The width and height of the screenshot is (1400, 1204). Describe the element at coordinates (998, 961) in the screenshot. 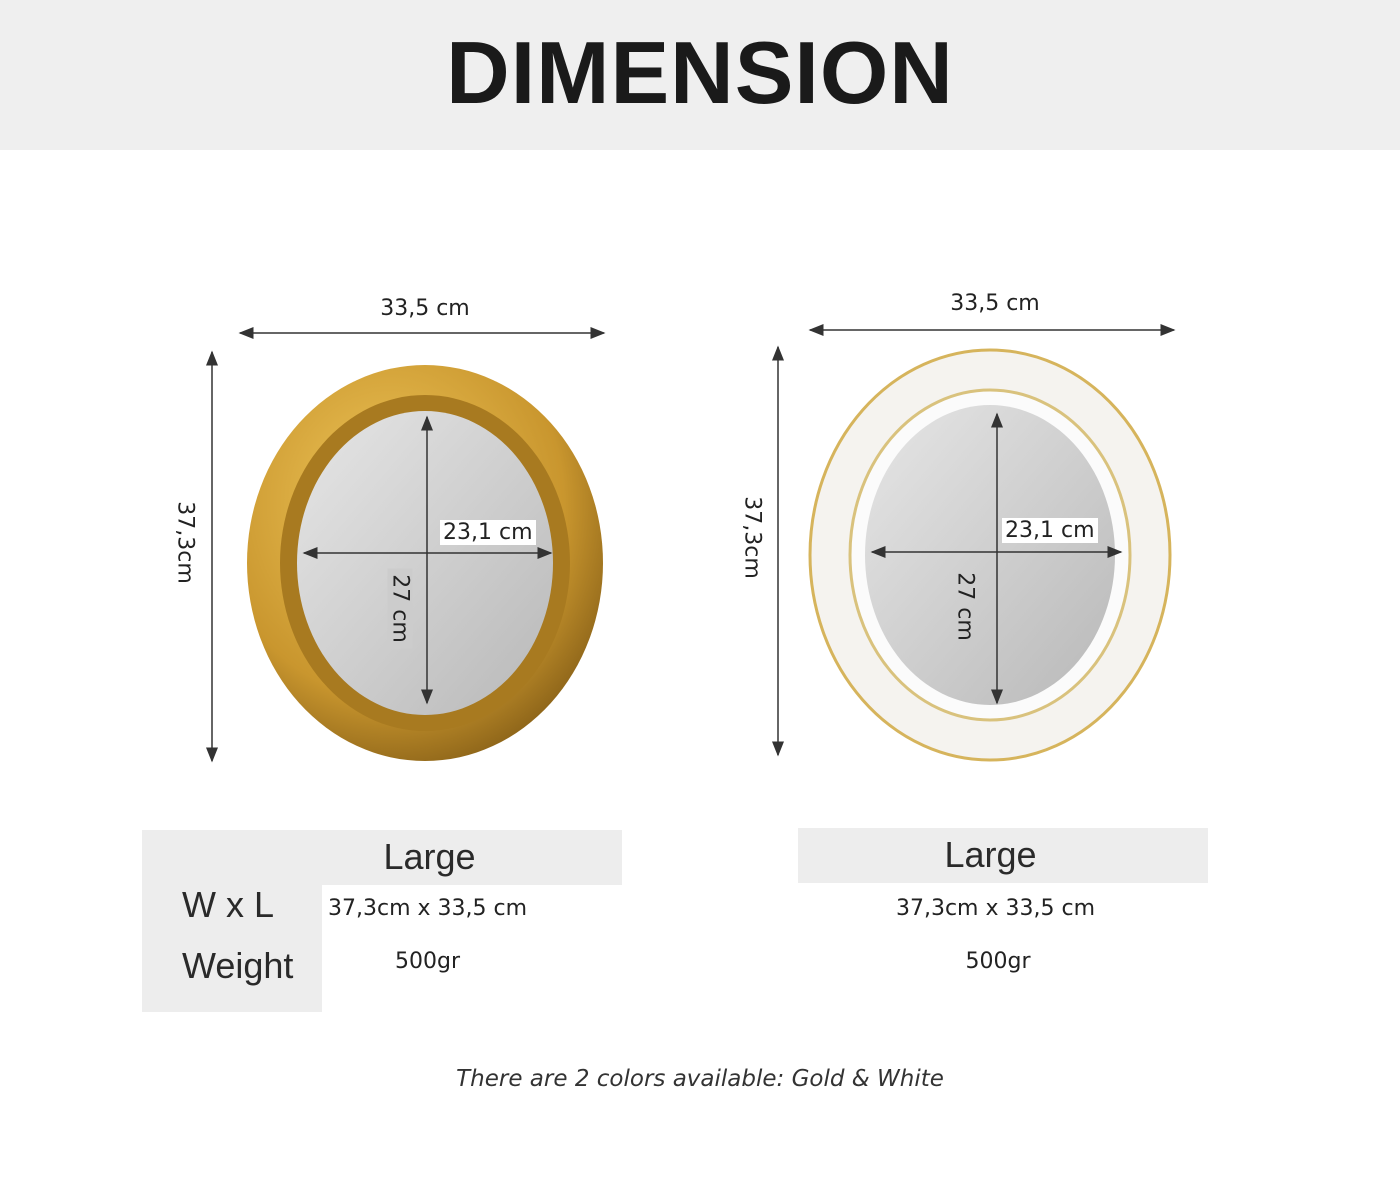

I see `white-weight: 500gr` at that location.